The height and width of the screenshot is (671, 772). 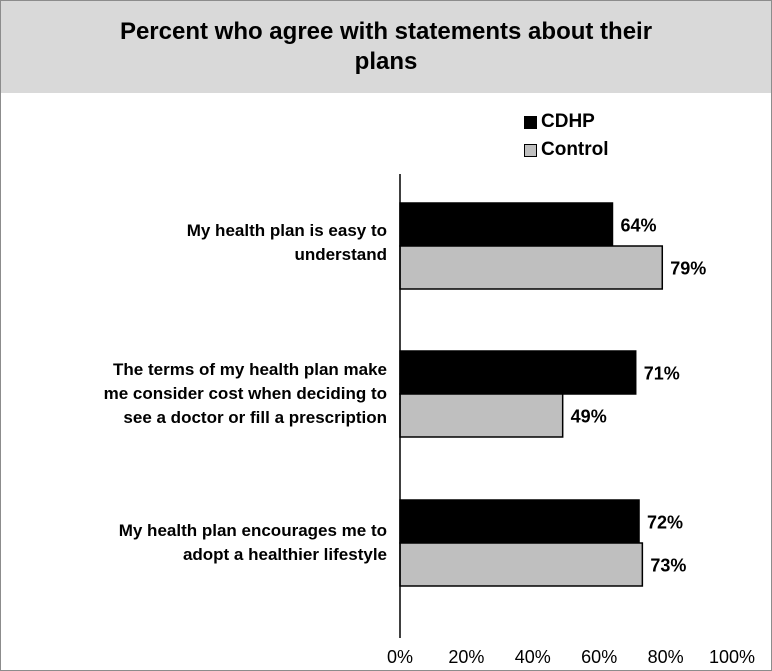 I want to click on legend-swatch-cdhp, so click(x=530, y=122).